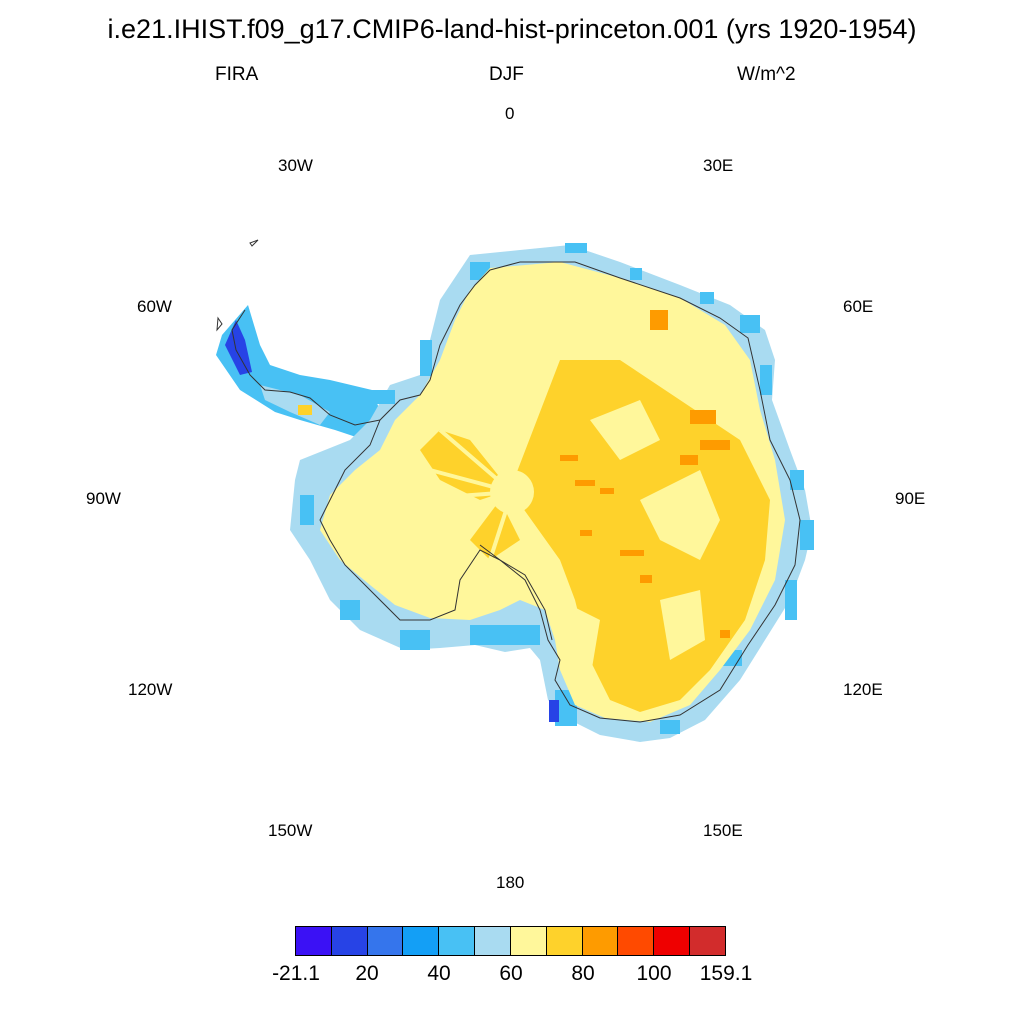 The image size is (1024, 1024). I want to click on colorbar-label: 60, so click(511, 973).